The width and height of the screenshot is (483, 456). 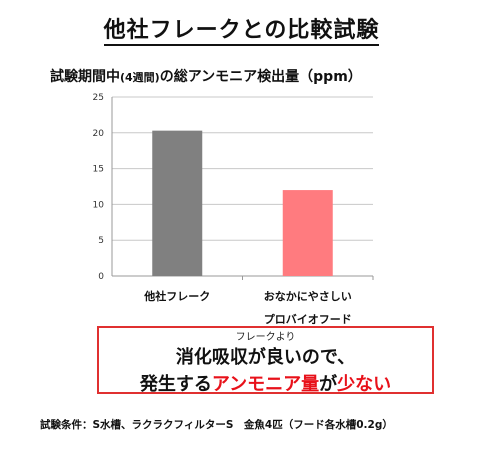 I want to click on chart-title: 試験期間中(4週間)の総アンモニア検出量（ppm）, so click(x=206, y=76).